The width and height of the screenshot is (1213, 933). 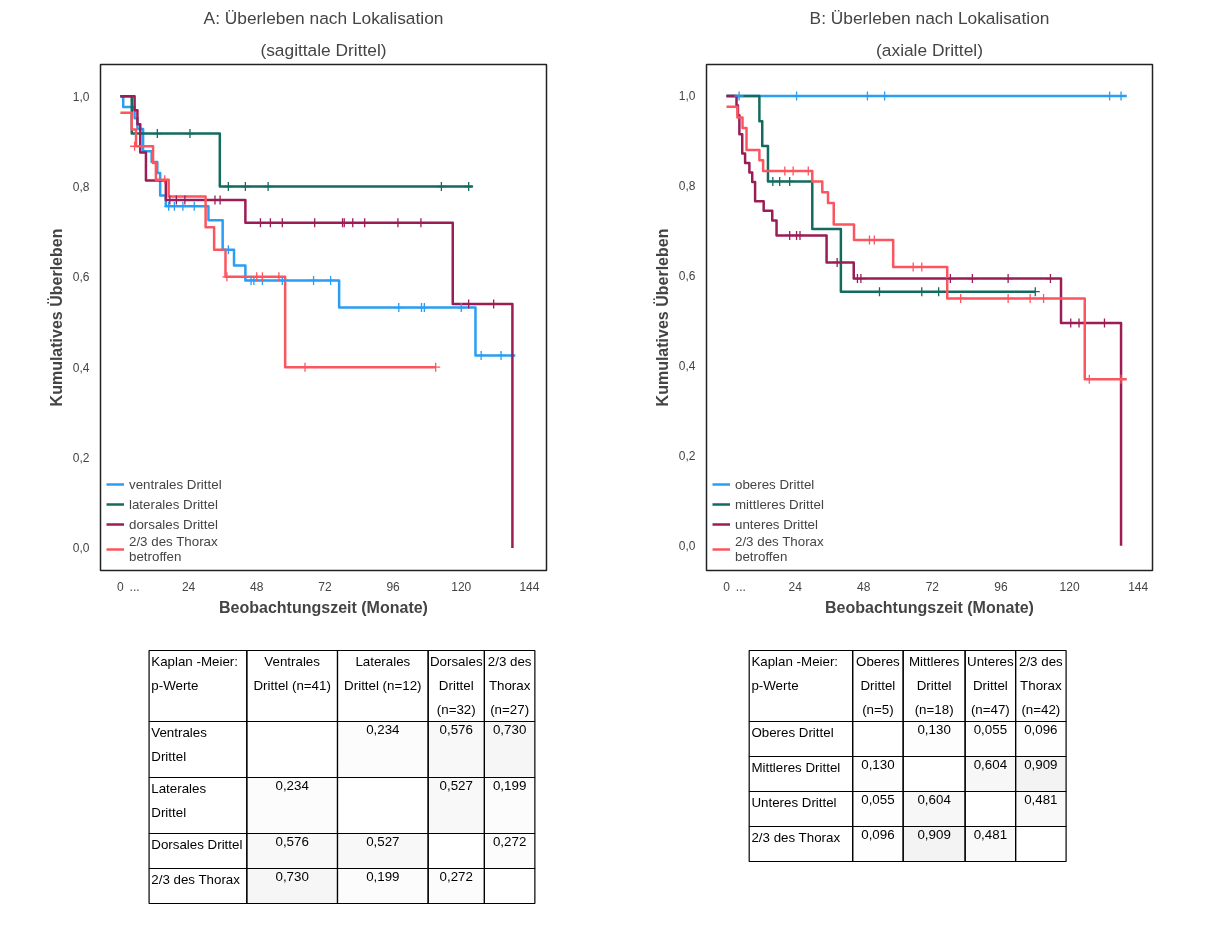 What do you see at coordinates (796, 767) in the screenshot?
I see `y-tick-label: Mittleres Drittel` at bounding box center [796, 767].